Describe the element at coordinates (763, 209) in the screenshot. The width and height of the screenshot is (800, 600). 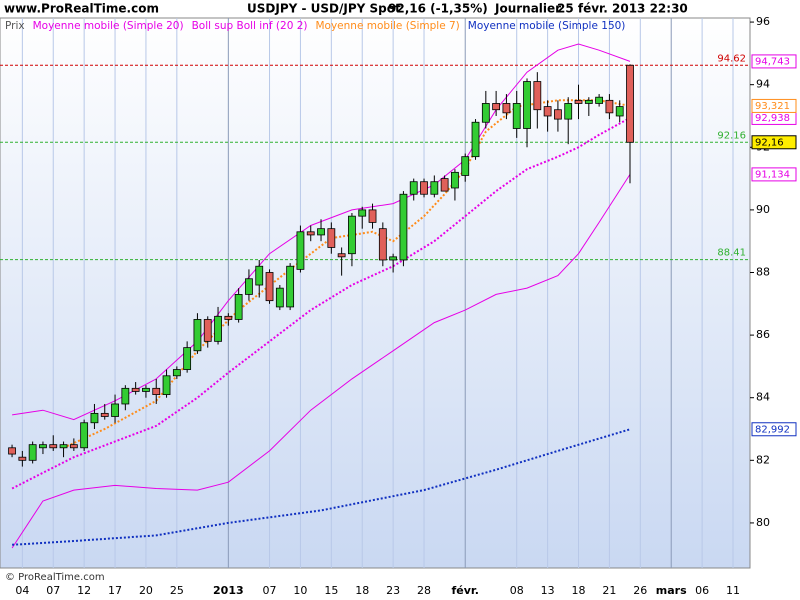
I see `y-tick-label: 90` at that location.